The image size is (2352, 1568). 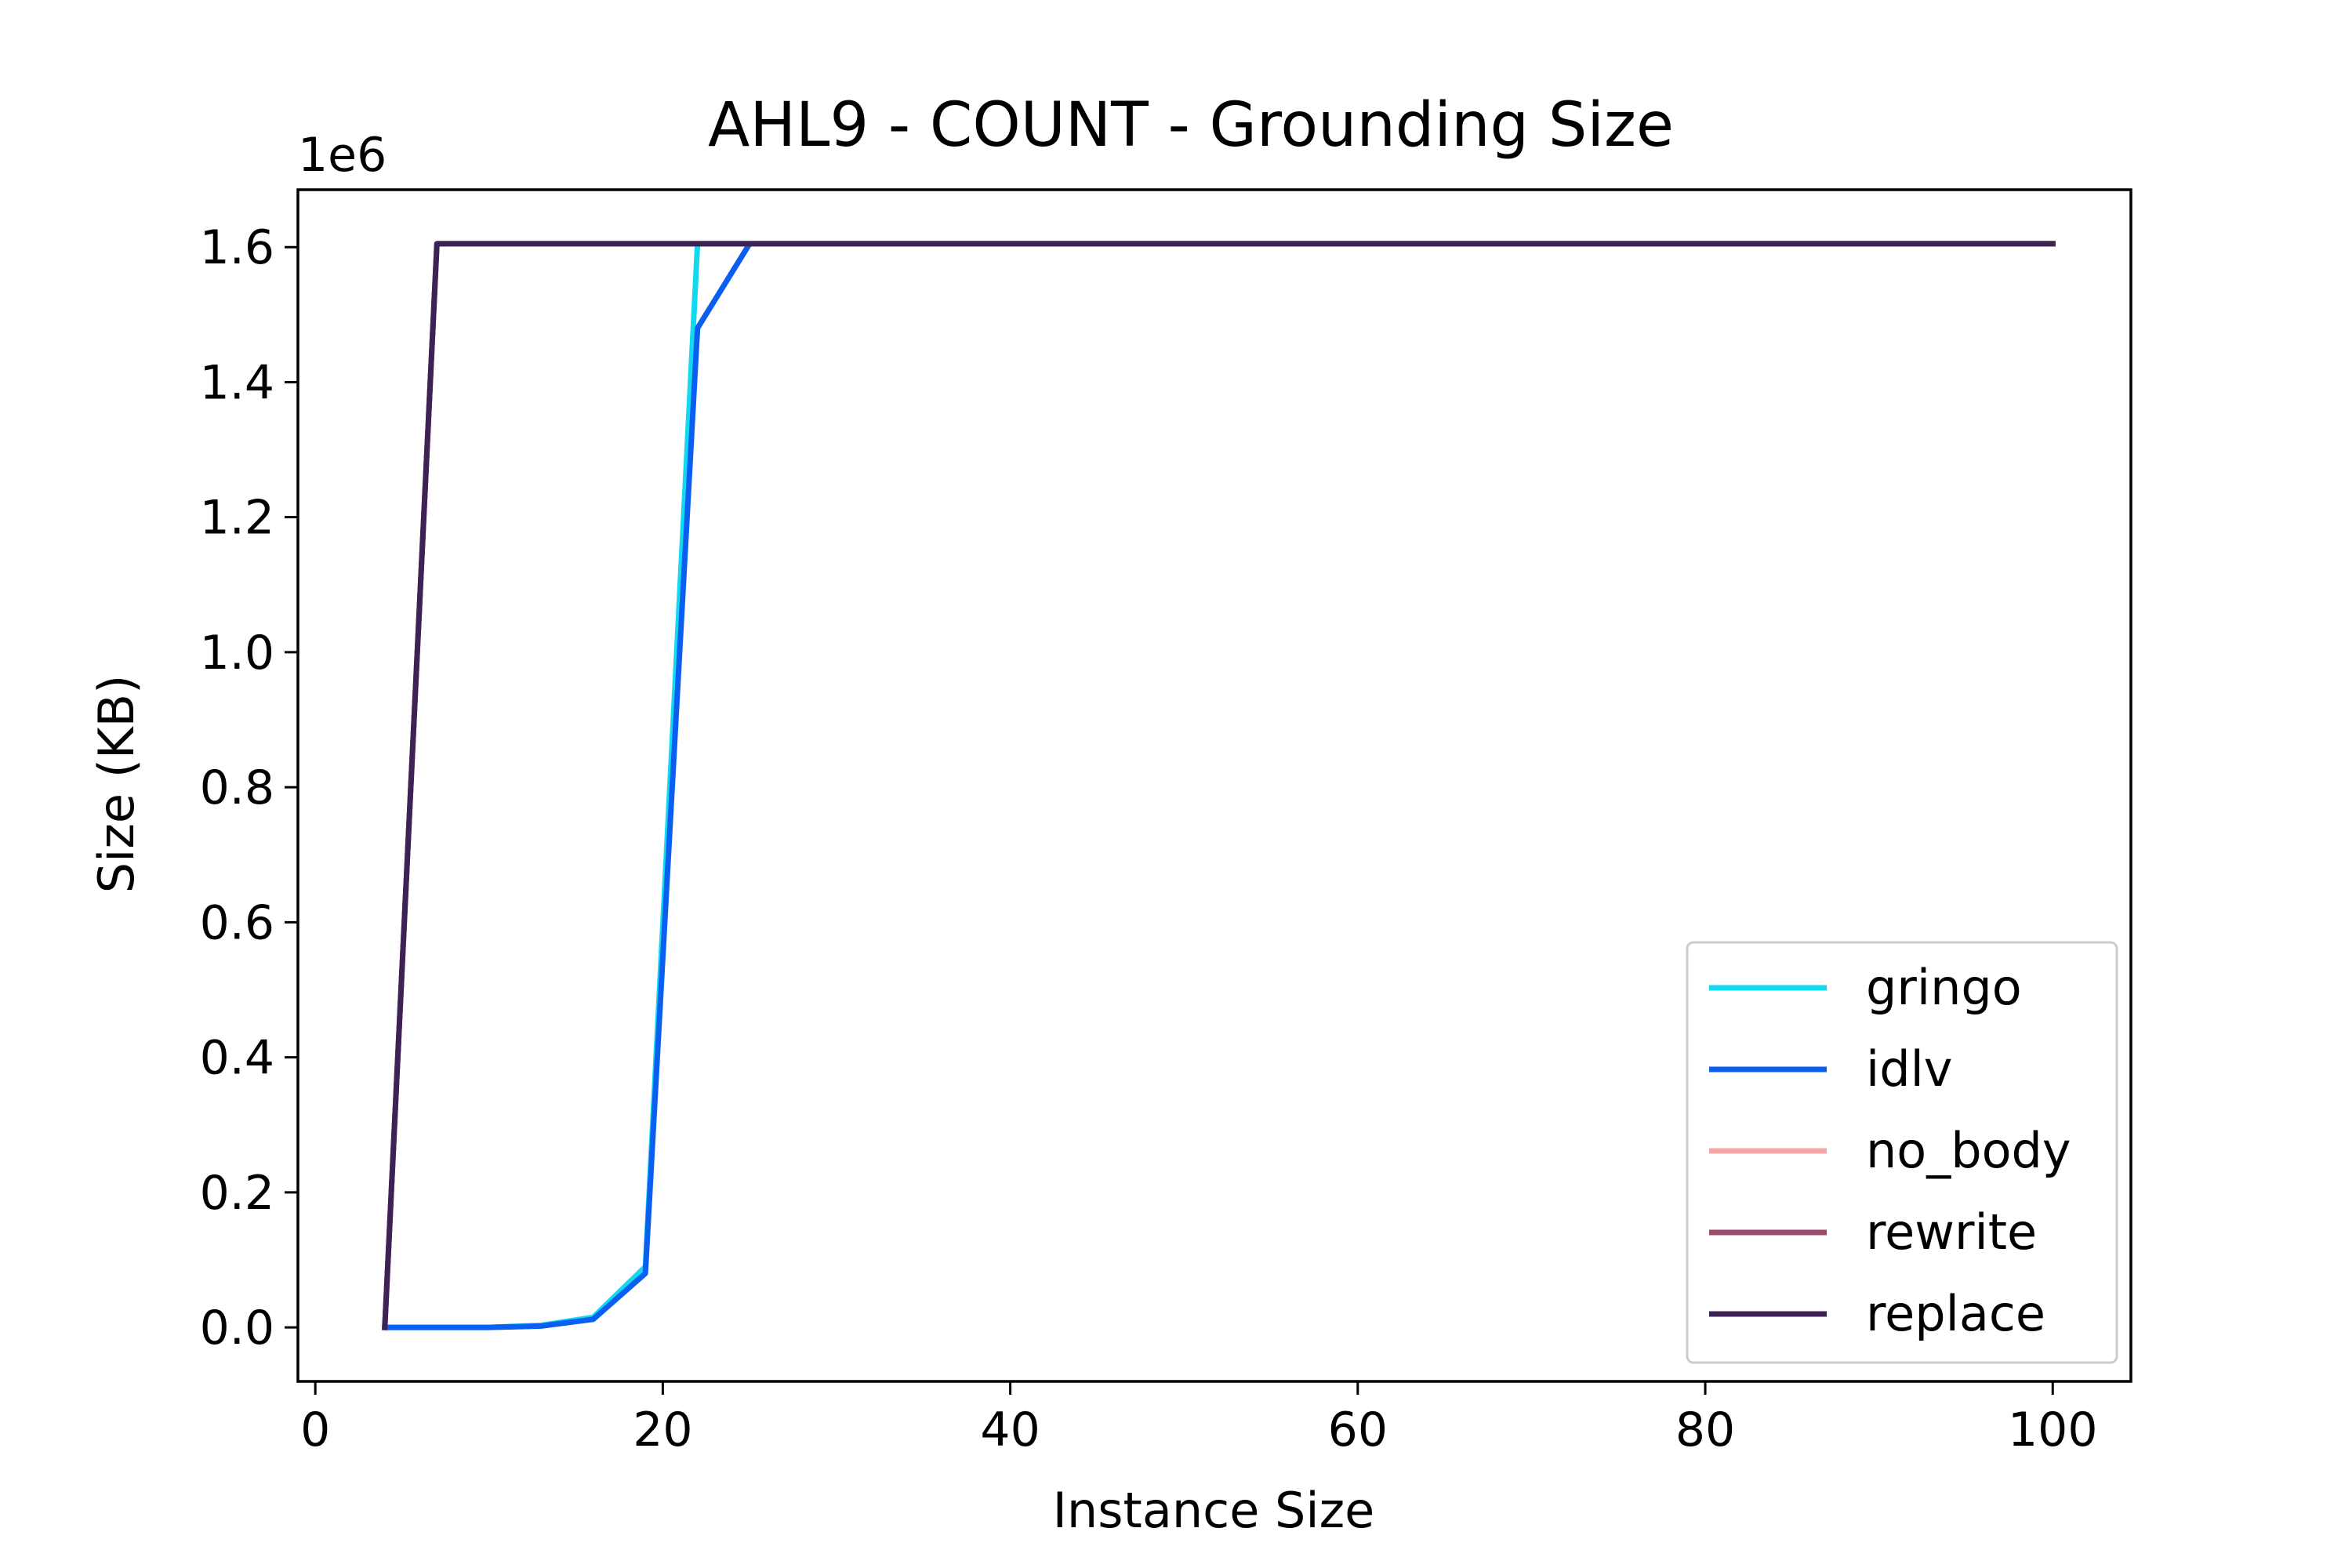 What do you see at coordinates (237, 518) in the screenshot?
I see `y-tick-label: 1.2` at bounding box center [237, 518].